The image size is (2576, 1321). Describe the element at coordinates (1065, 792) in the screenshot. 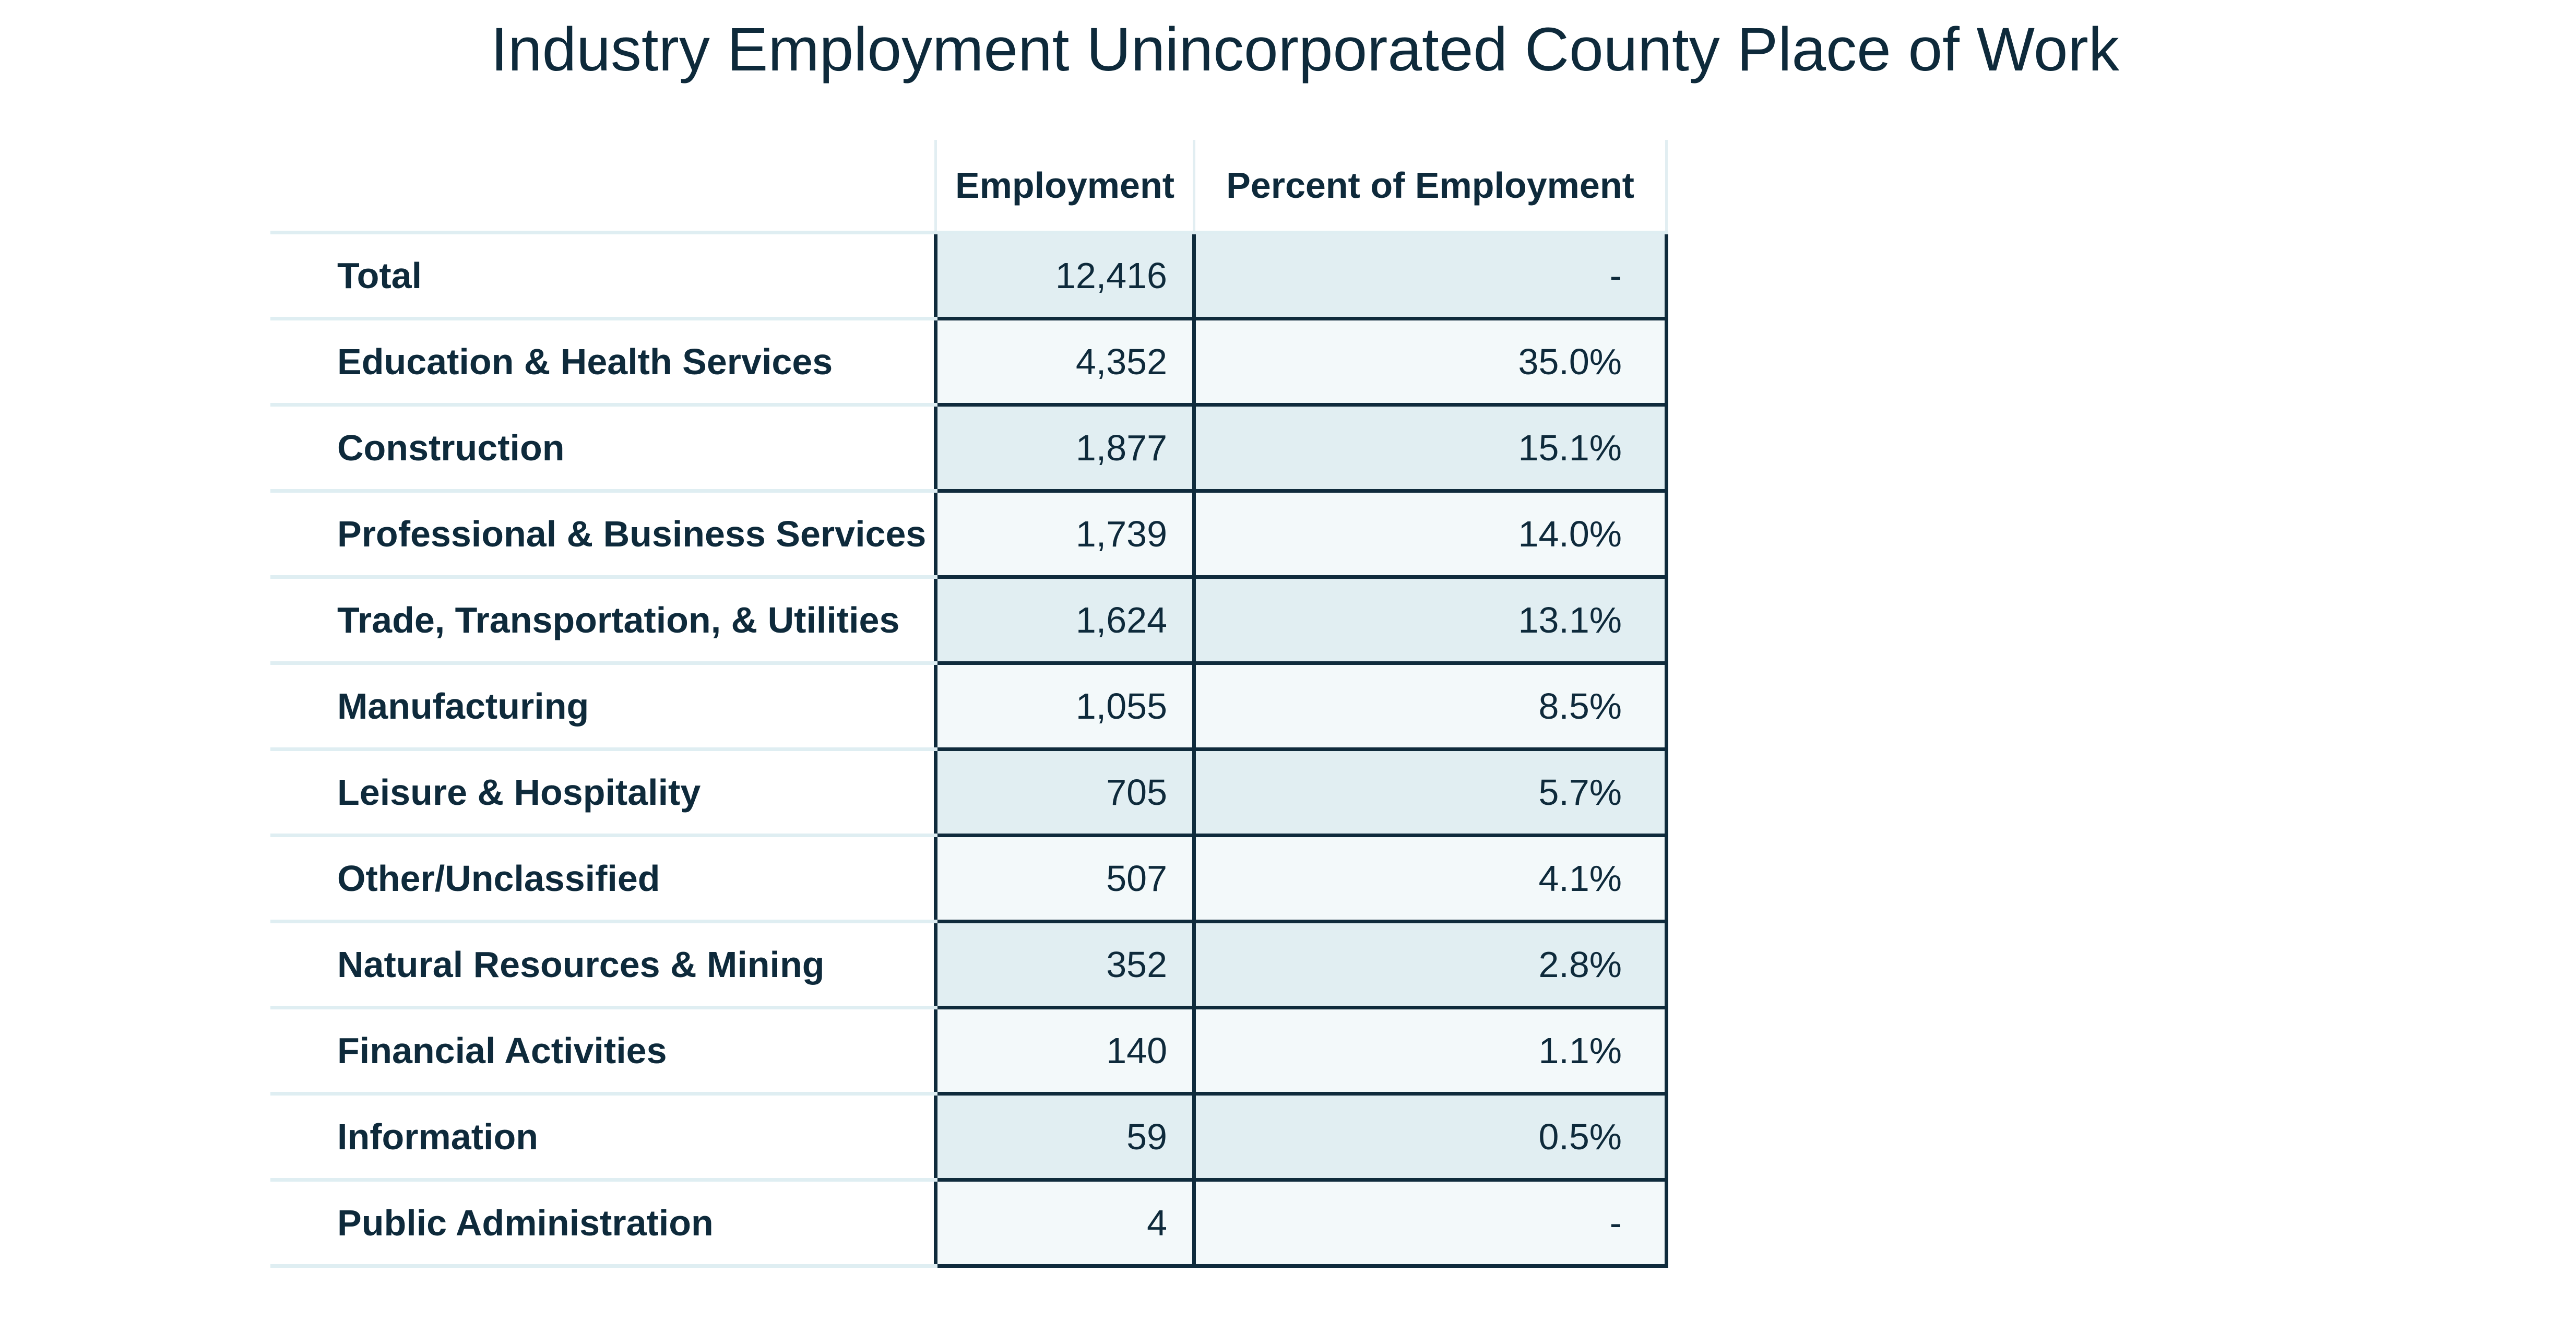

I see `employment-value: 705` at that location.